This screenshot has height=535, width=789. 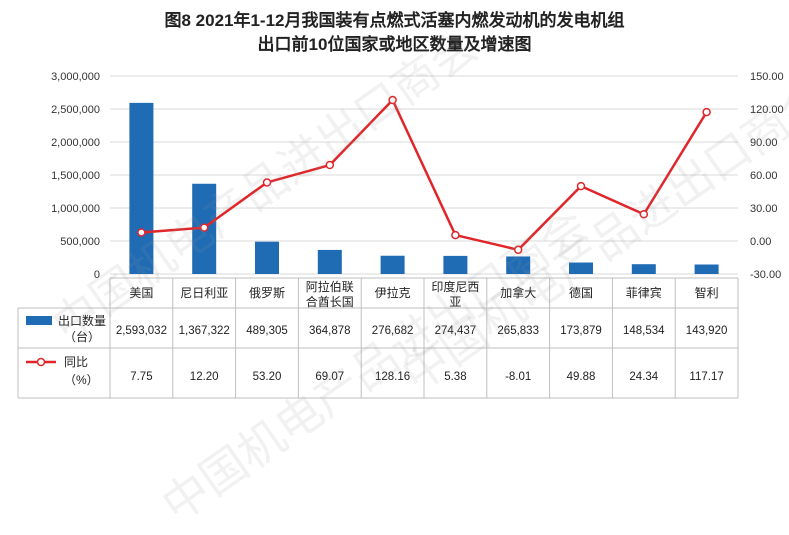 I want to click on y-left-tick-label: 500,000, so click(x=80, y=242).